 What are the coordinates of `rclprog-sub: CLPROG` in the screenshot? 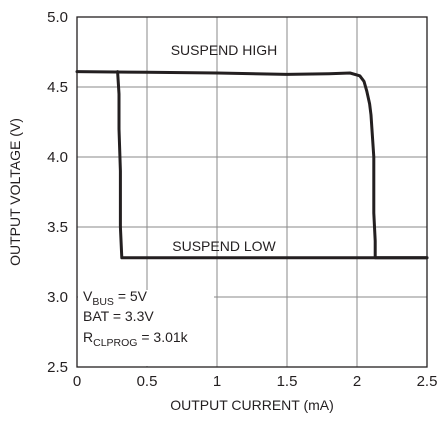 It's located at (115, 343).